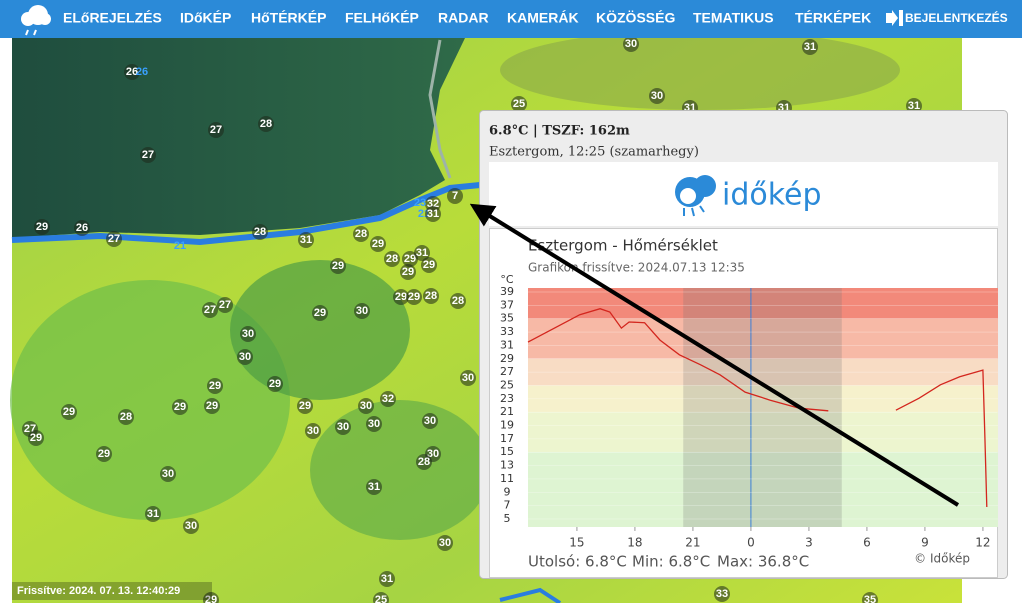 The image size is (1022, 603). Describe the element at coordinates (36, 20) in the screenshot. I see `logo-icon` at that location.